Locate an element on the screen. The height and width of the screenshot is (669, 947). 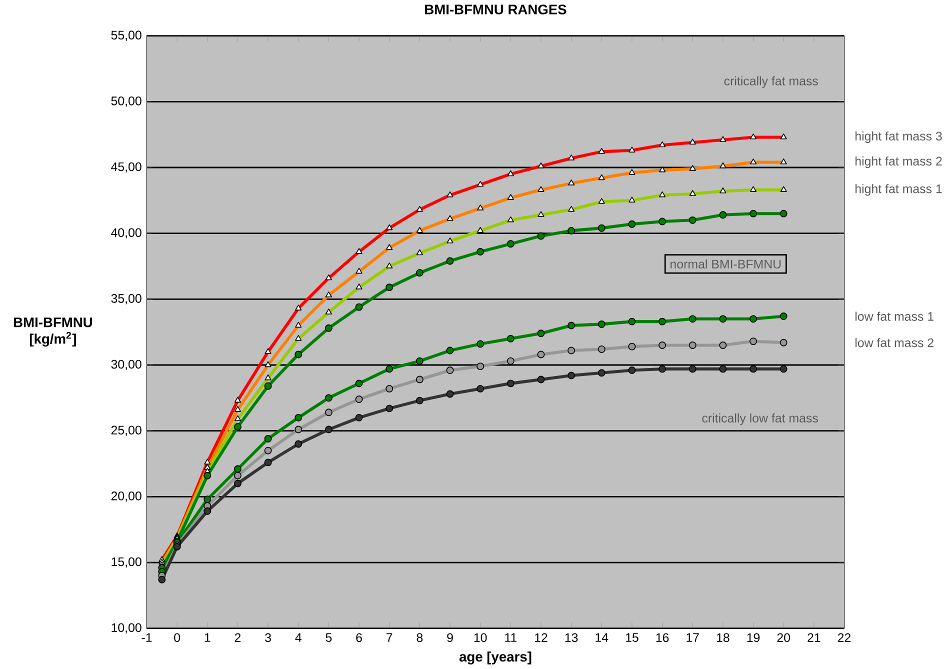
y-tick-label: 30,00 is located at coordinates (126, 365).